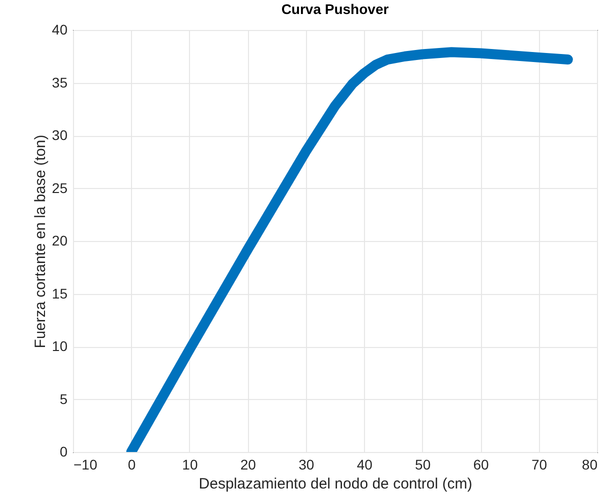 This screenshot has height=504, width=606. I want to click on y-tick-label: 25, so click(60, 188).